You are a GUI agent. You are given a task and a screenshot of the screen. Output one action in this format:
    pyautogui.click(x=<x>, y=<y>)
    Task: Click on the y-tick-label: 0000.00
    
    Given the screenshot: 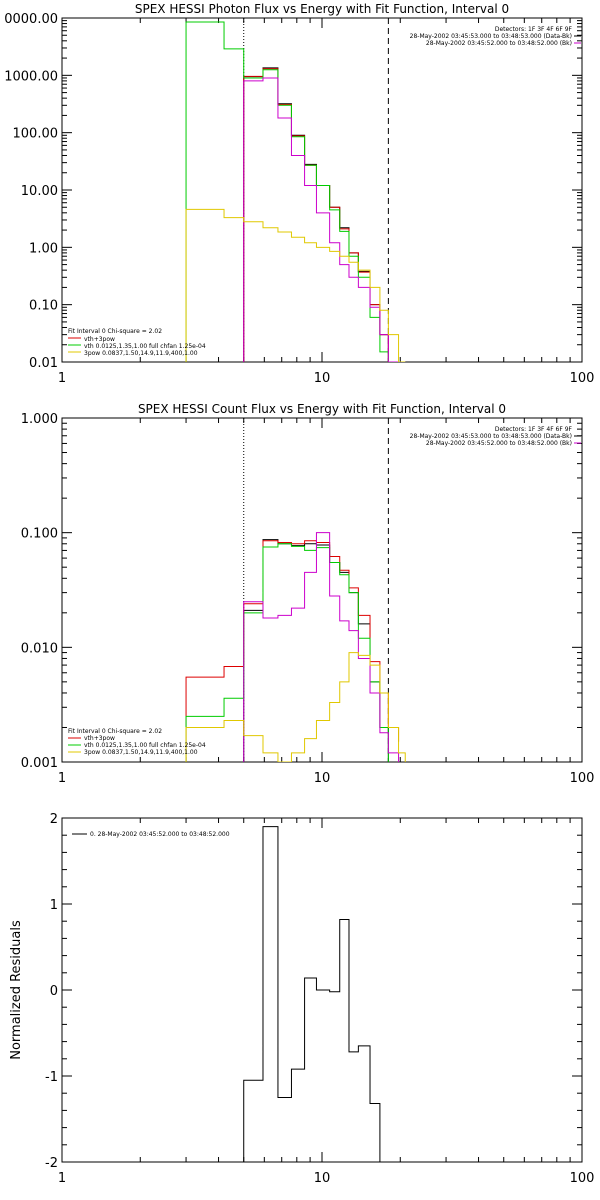 What is the action you would take?
    pyautogui.click(x=31, y=19)
    